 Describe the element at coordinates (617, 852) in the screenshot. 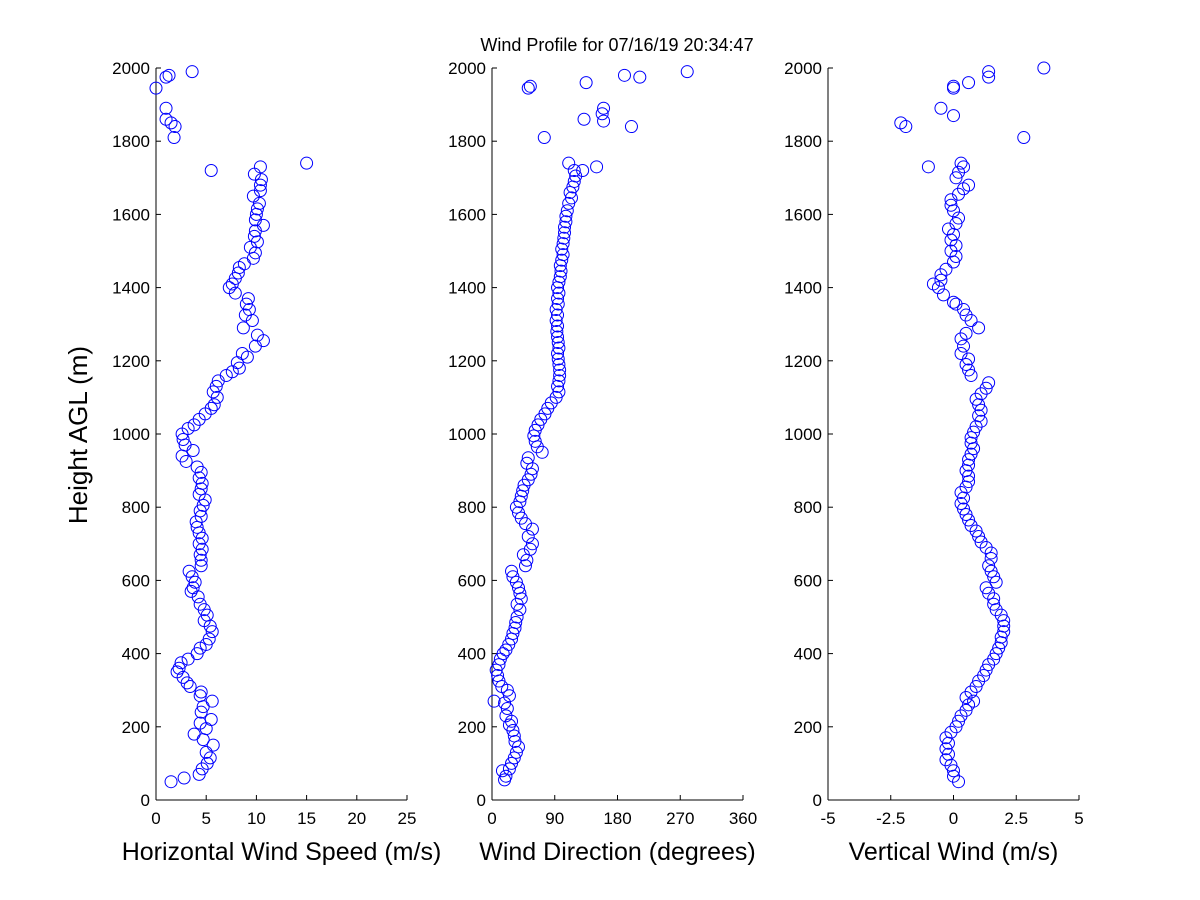

I see `x-axis-label-direction: Wind Direction (degrees)` at that location.